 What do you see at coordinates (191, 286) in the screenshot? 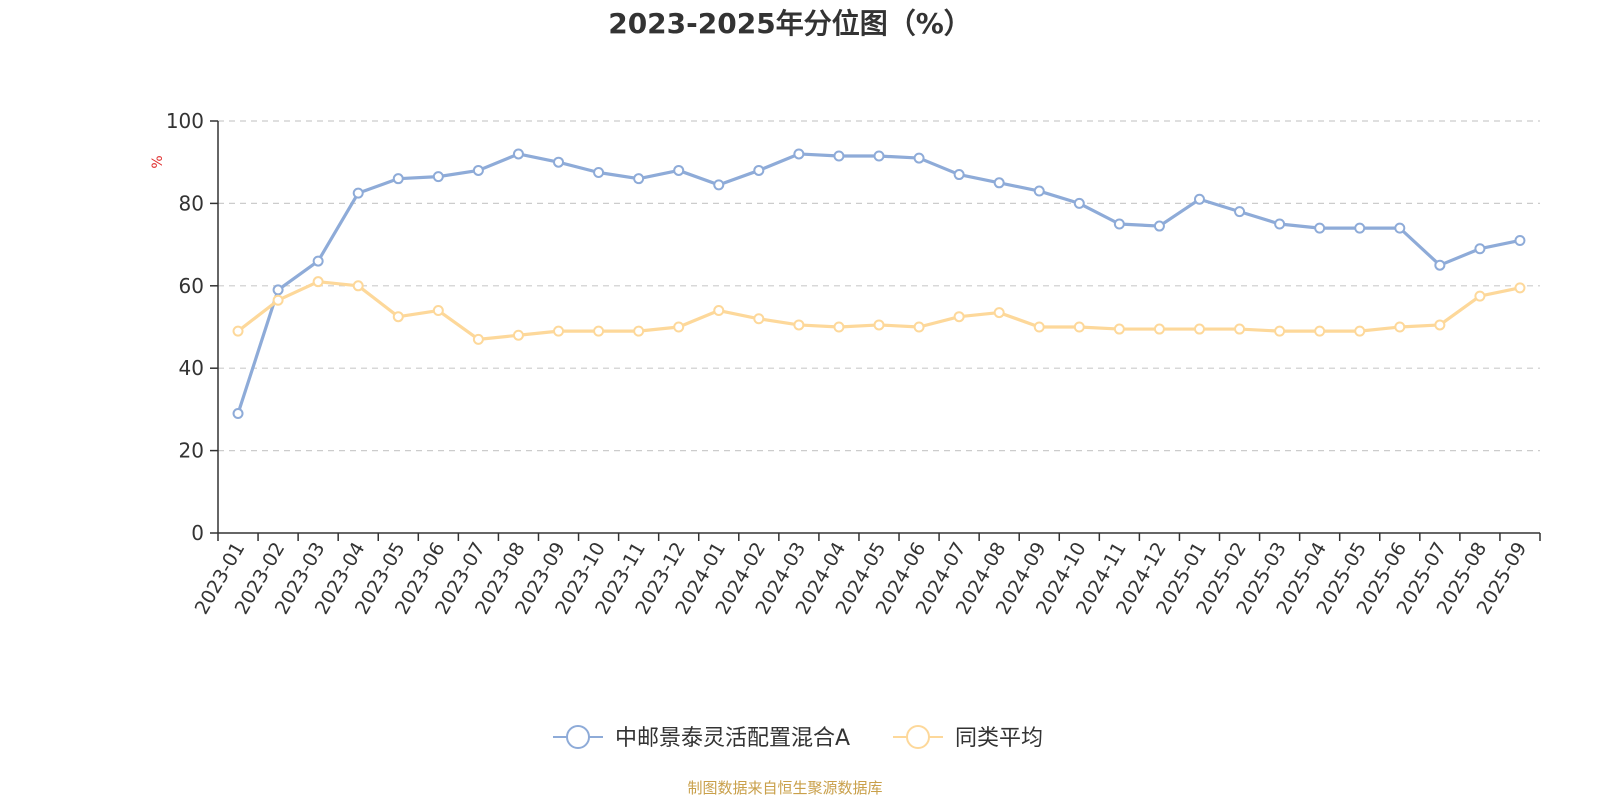
I see `y-tick-label: 60` at bounding box center [191, 286].